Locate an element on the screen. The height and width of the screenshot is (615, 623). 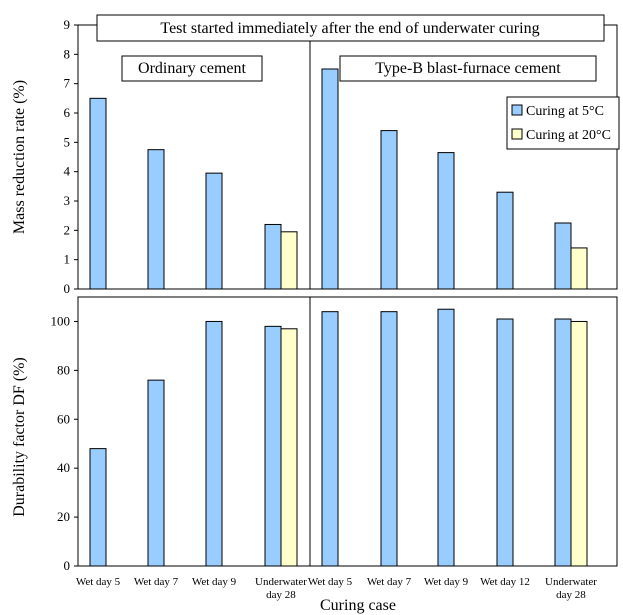
y-tick-label: 8 is located at coordinates (67, 53).